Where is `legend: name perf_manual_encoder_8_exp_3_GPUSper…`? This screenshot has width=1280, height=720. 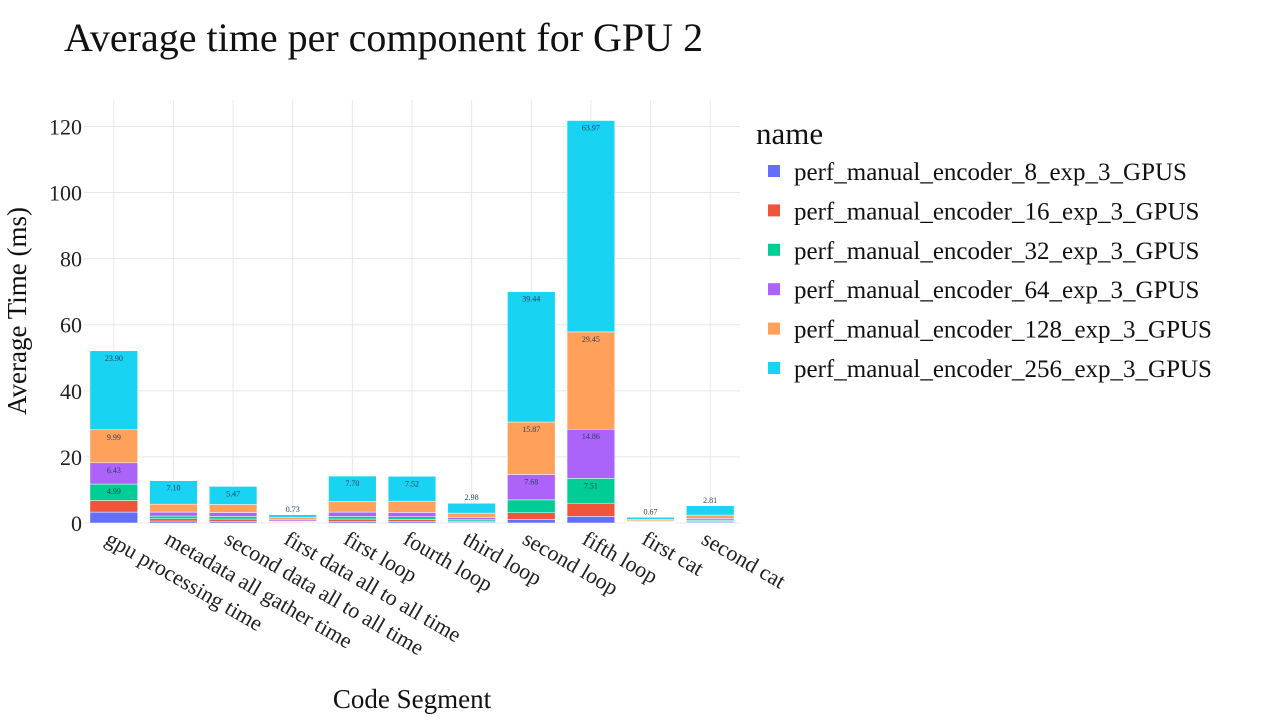 legend: name perf_manual_encoder_8_exp_3_GPUSper… is located at coordinates (984, 249).